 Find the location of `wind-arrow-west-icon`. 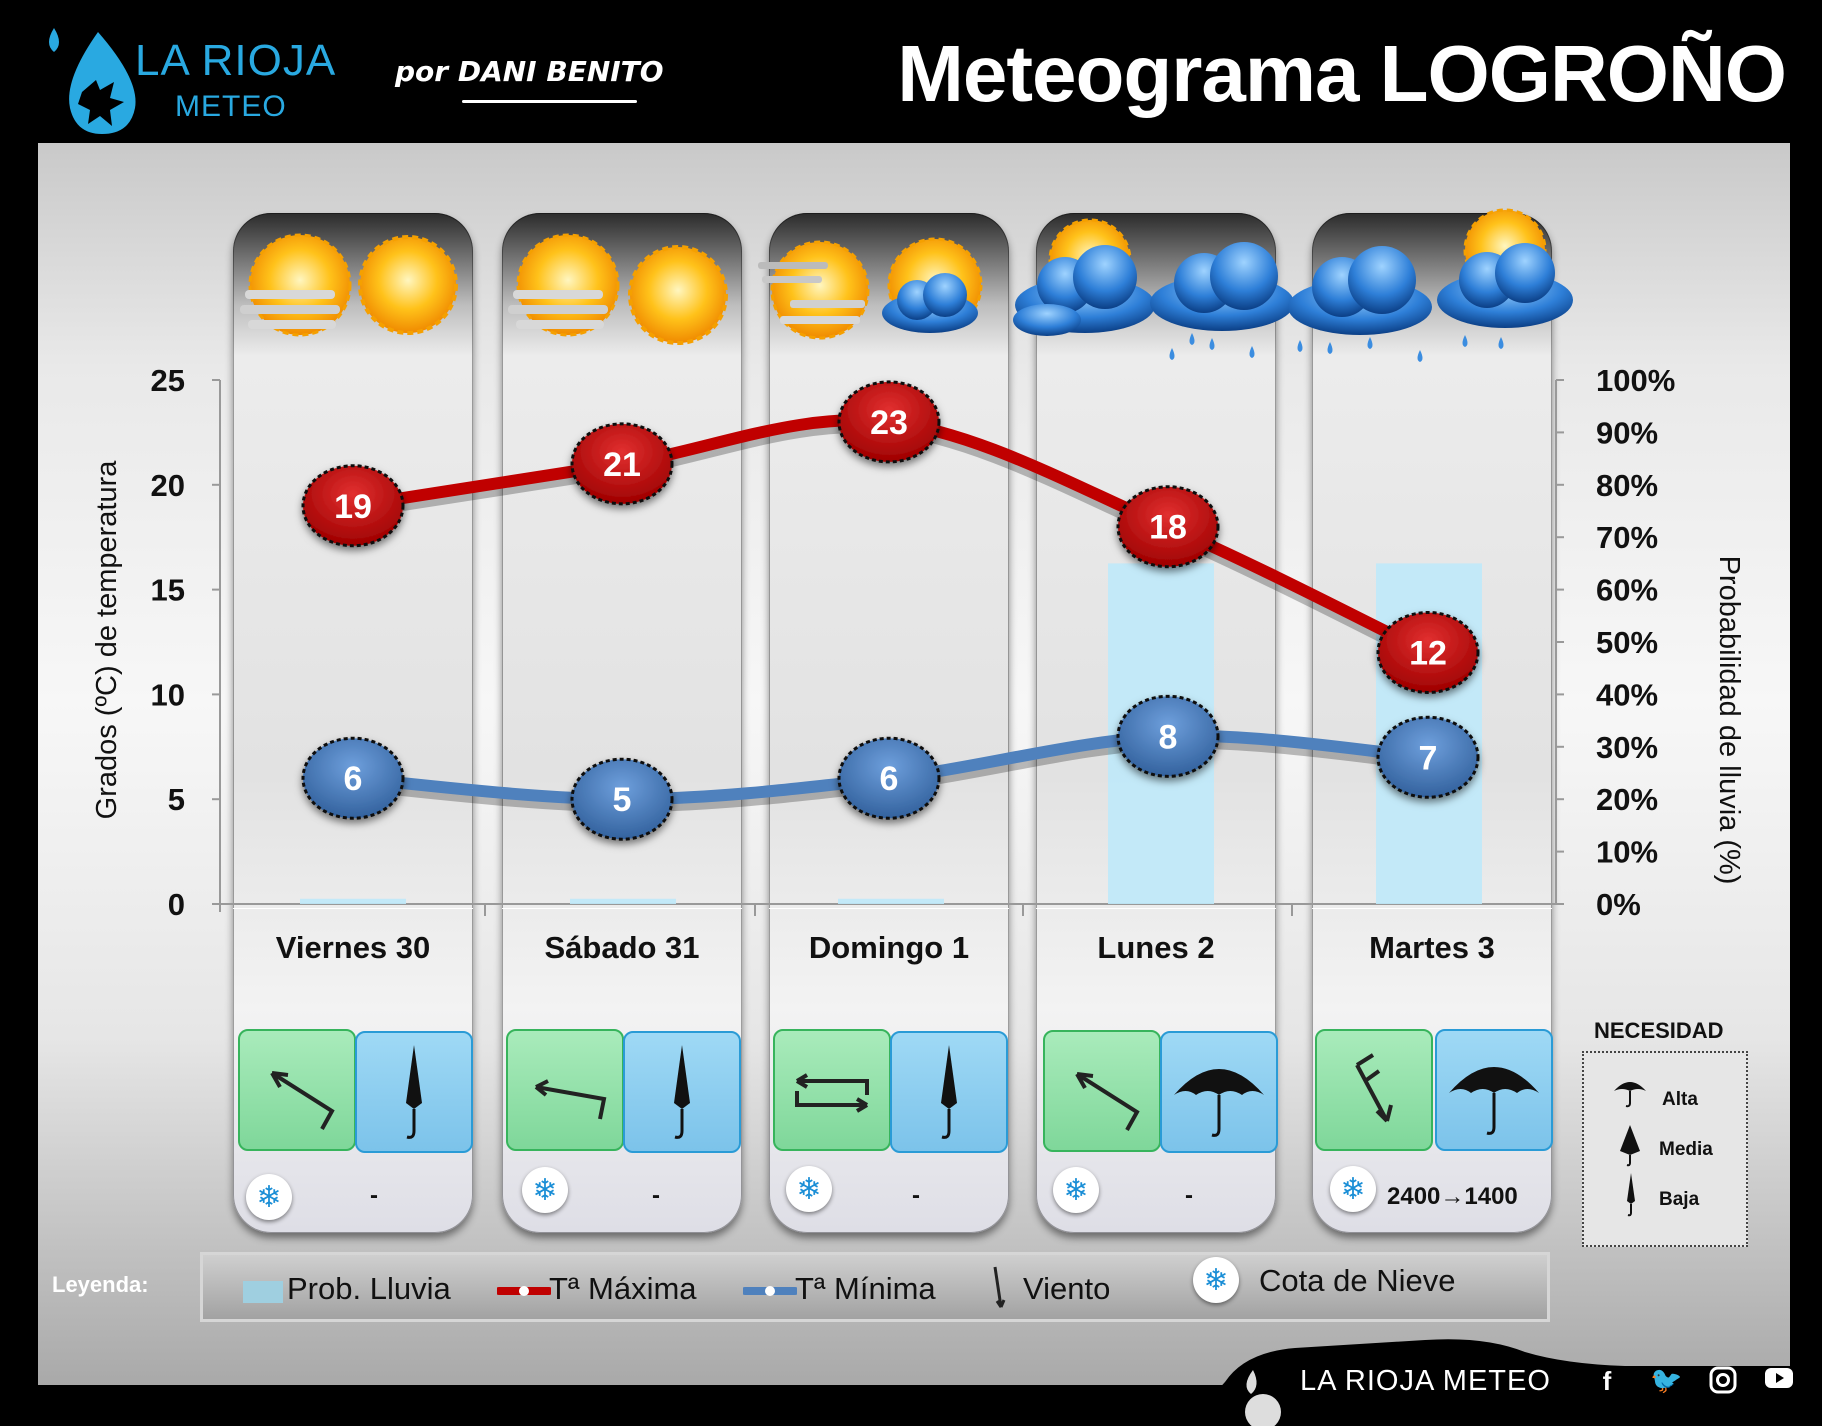

wind-arrow-west-icon is located at coordinates (570, 1099).